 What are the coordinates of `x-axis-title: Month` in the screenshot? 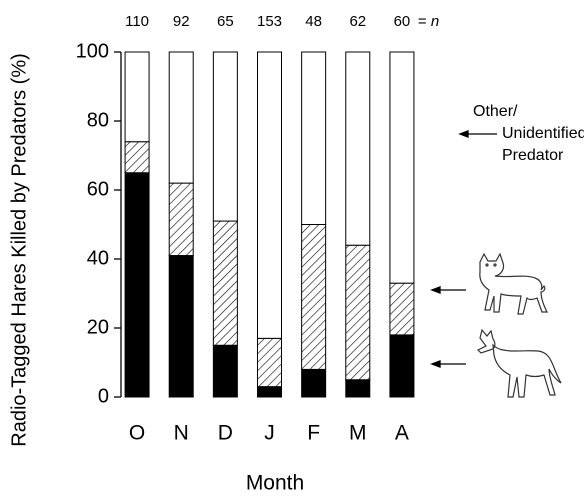 It's located at (275, 483).